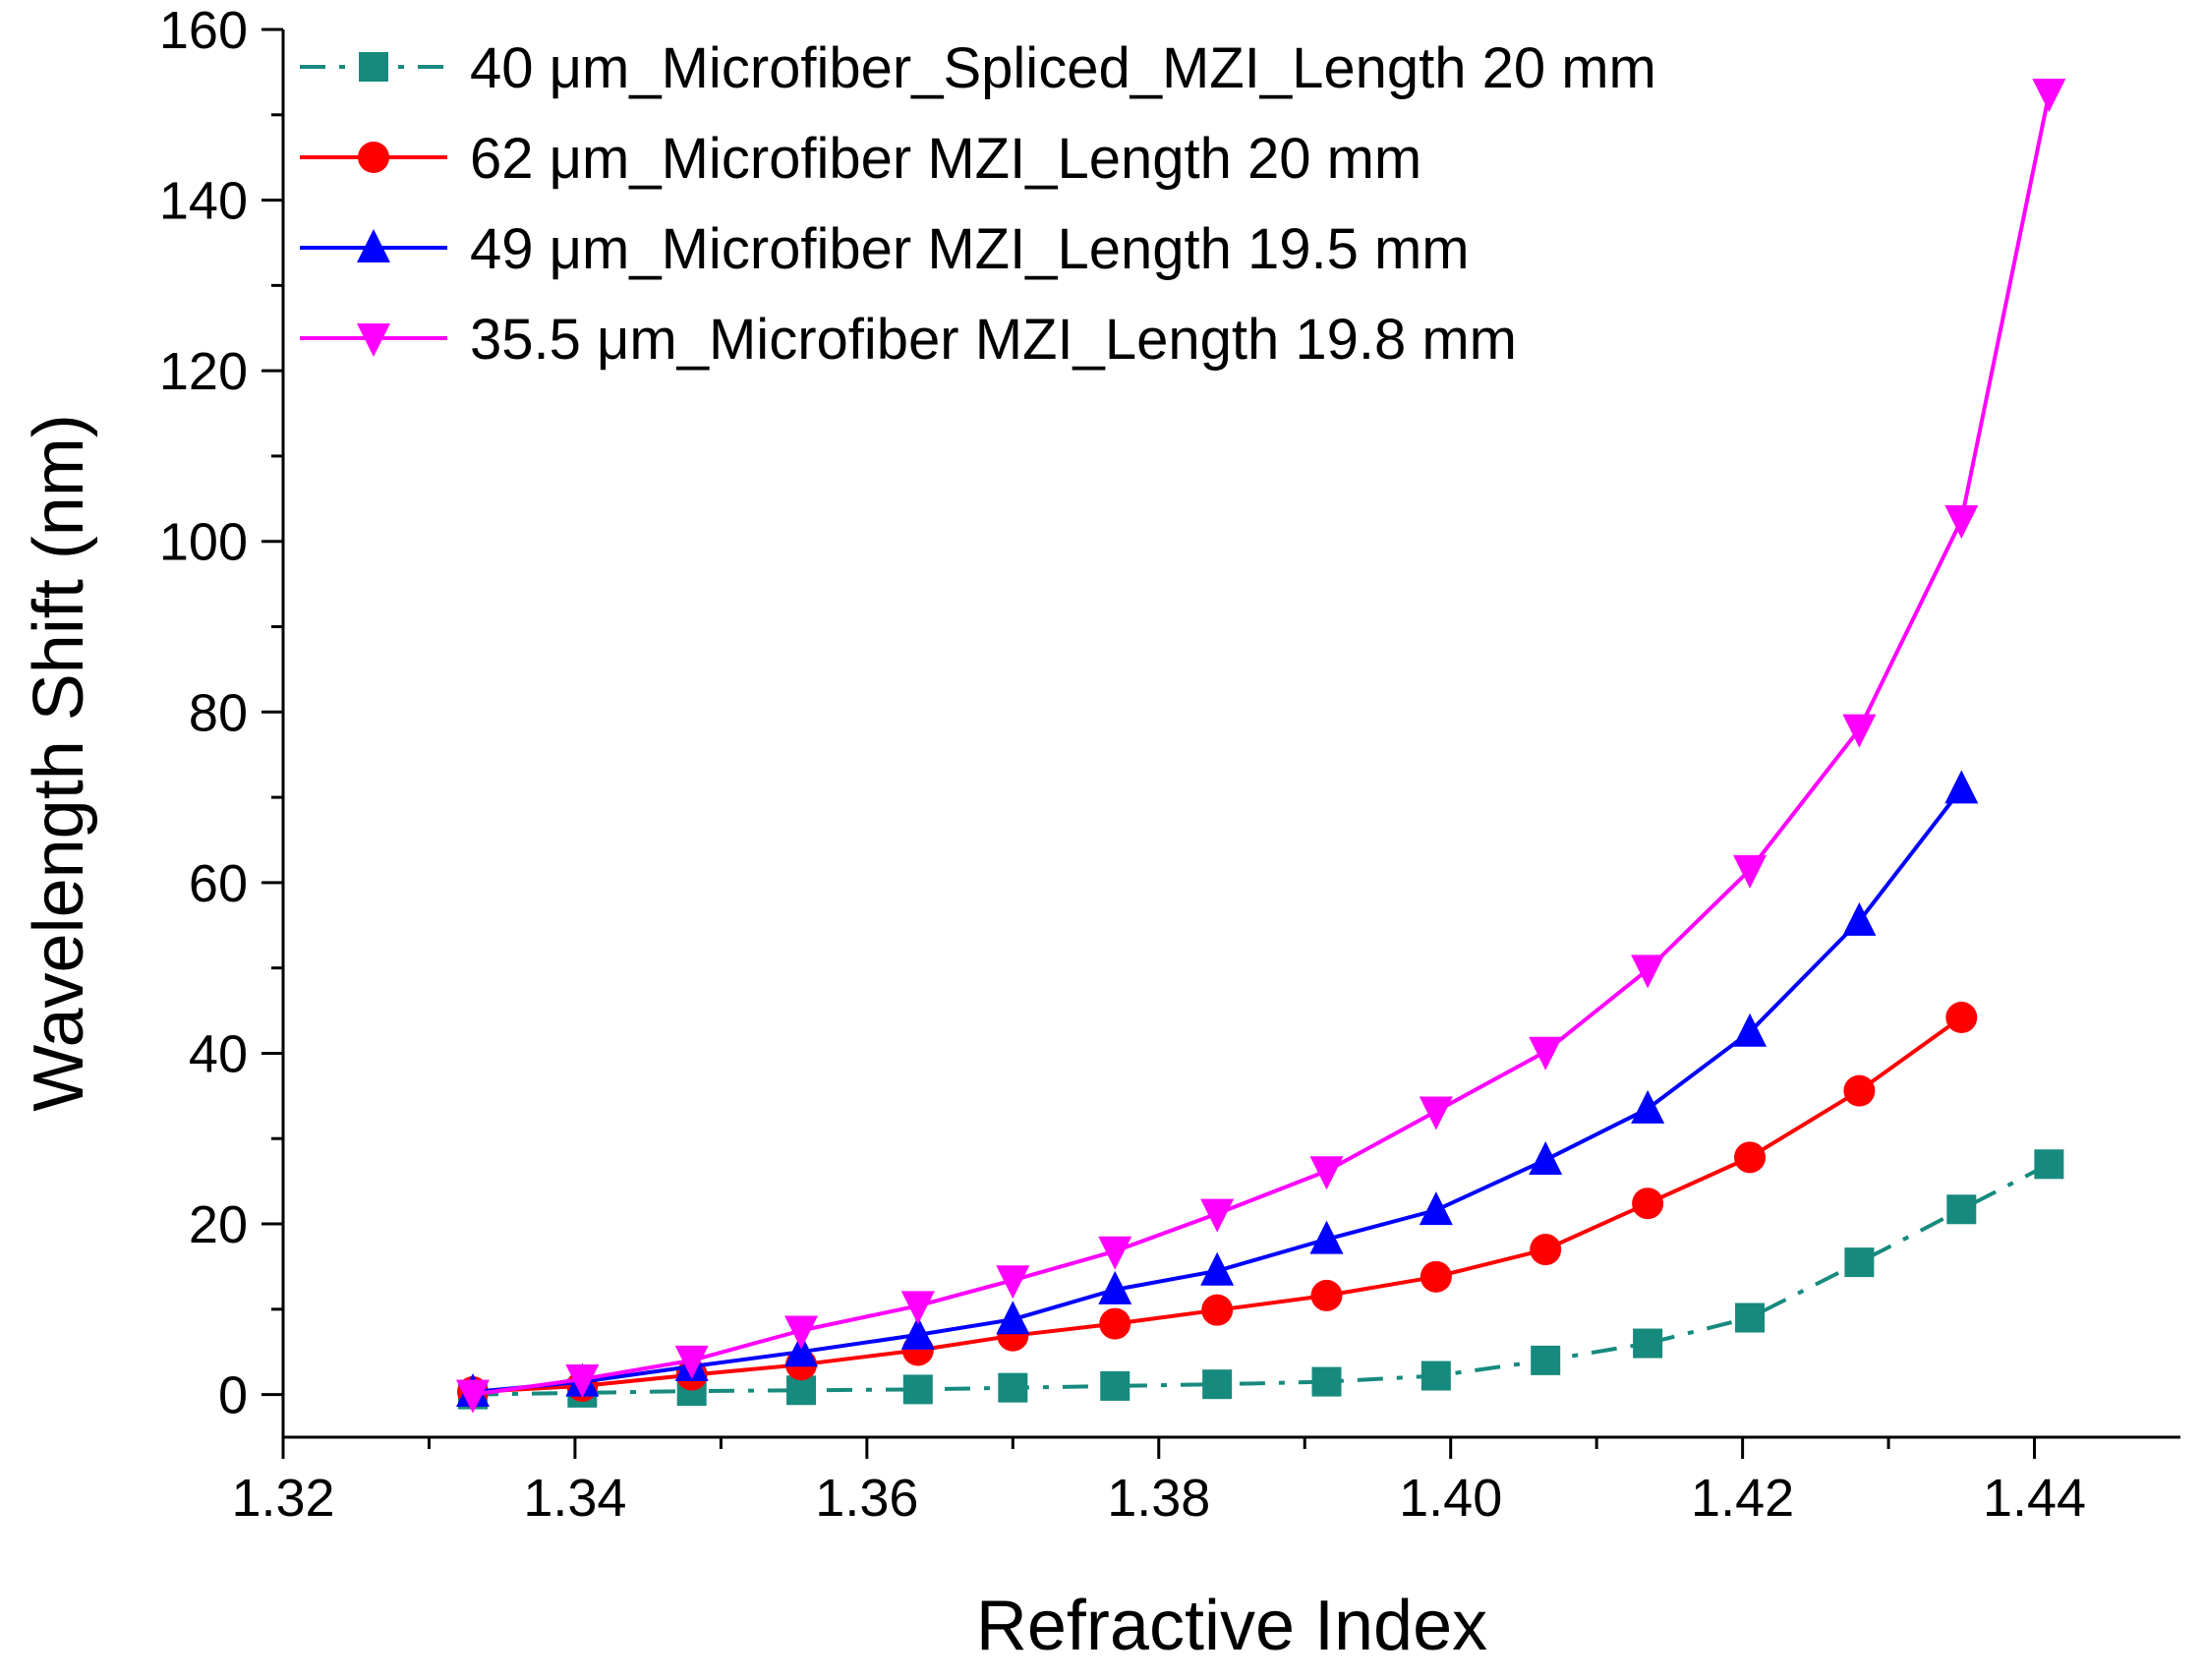 The image size is (2203, 1680). What do you see at coordinates (218, 1224) in the screenshot?
I see `y-tick-label: 20` at bounding box center [218, 1224].